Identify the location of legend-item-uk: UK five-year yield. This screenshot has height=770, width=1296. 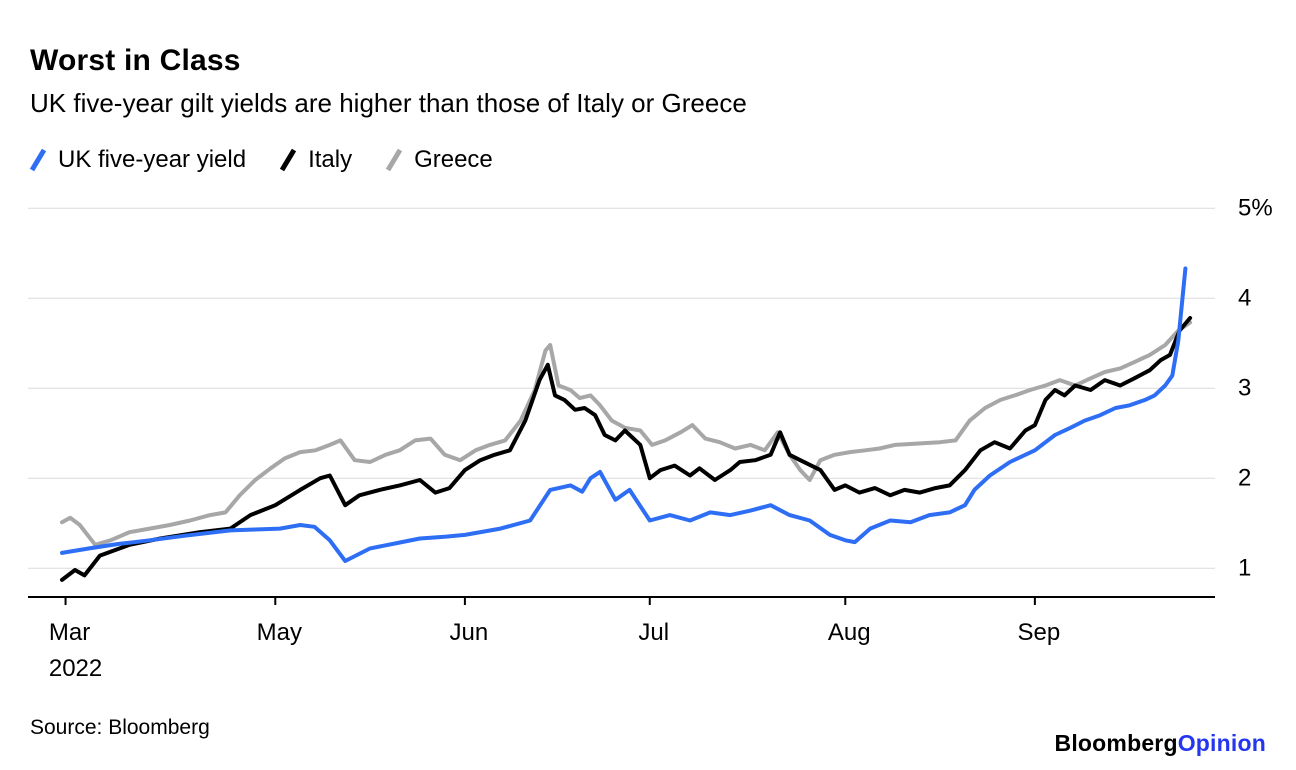
(137, 160).